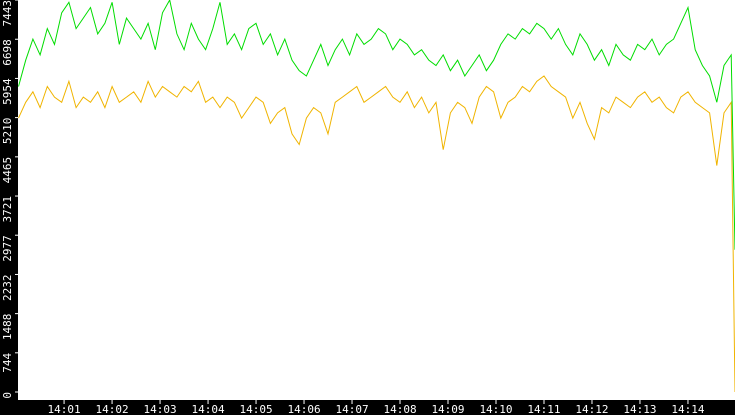  Describe the element at coordinates (591, 409) in the screenshot. I see `x-tick-label: 14:12` at that location.